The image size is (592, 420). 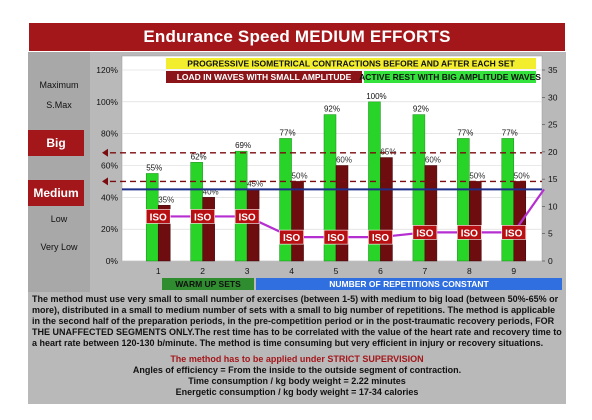 What do you see at coordinates (351, 213) in the screenshot?
I see `iso-line` at bounding box center [351, 213].